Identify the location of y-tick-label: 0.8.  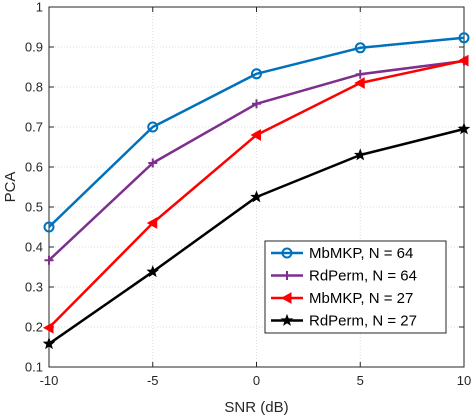
(34, 87).